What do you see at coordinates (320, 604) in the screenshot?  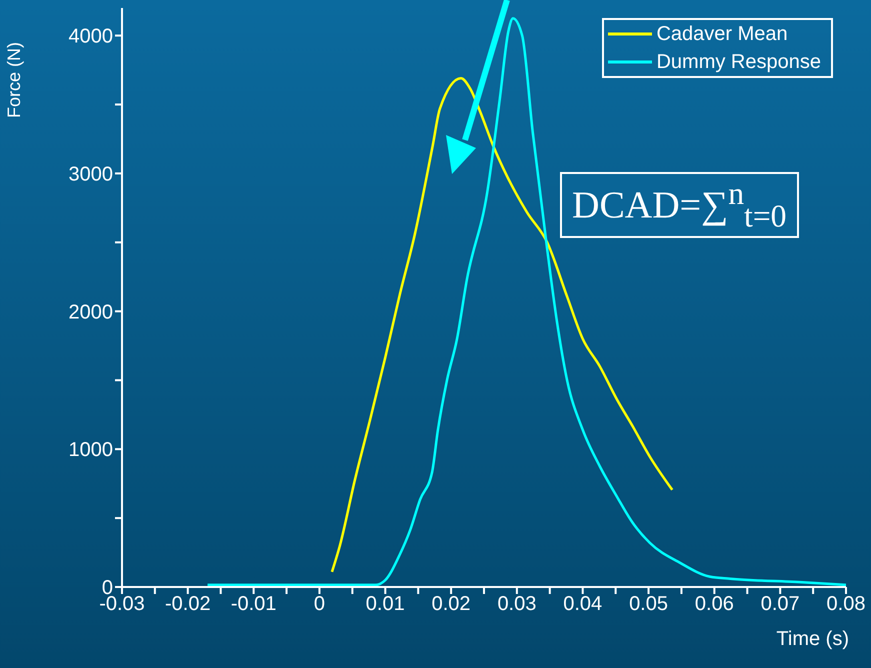 I see `x-tick-label: 0` at bounding box center [320, 604].